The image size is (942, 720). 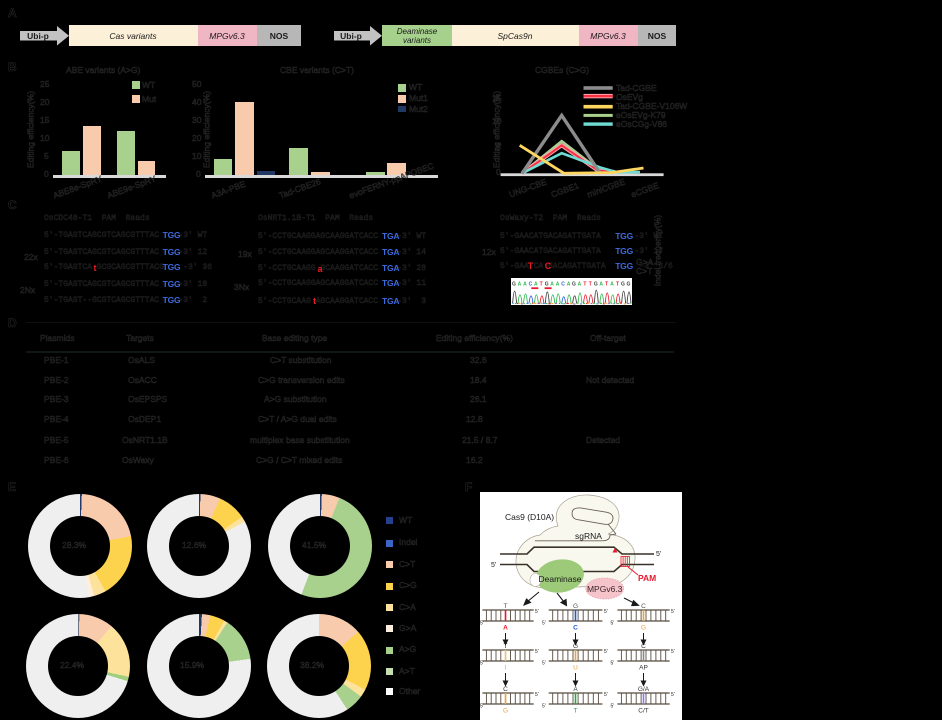 I want to click on svg-text: AP, so click(x=643, y=668).